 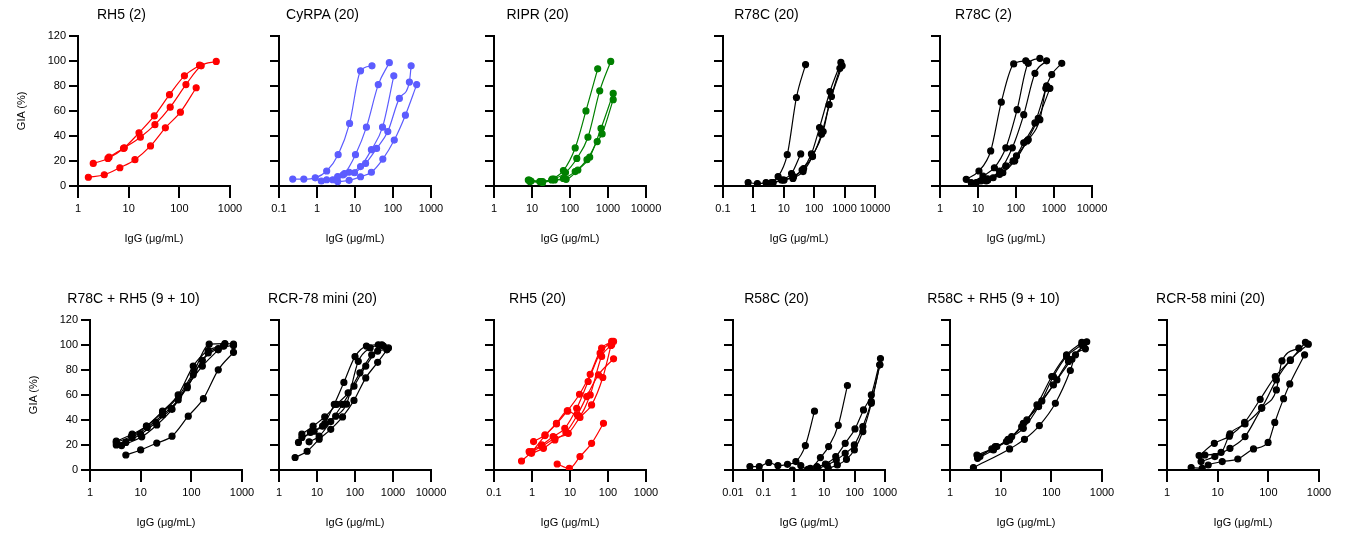 What do you see at coordinates (133, 298) in the screenshot?
I see `chart-title: R78C + RH5 (9 + 10)` at bounding box center [133, 298].